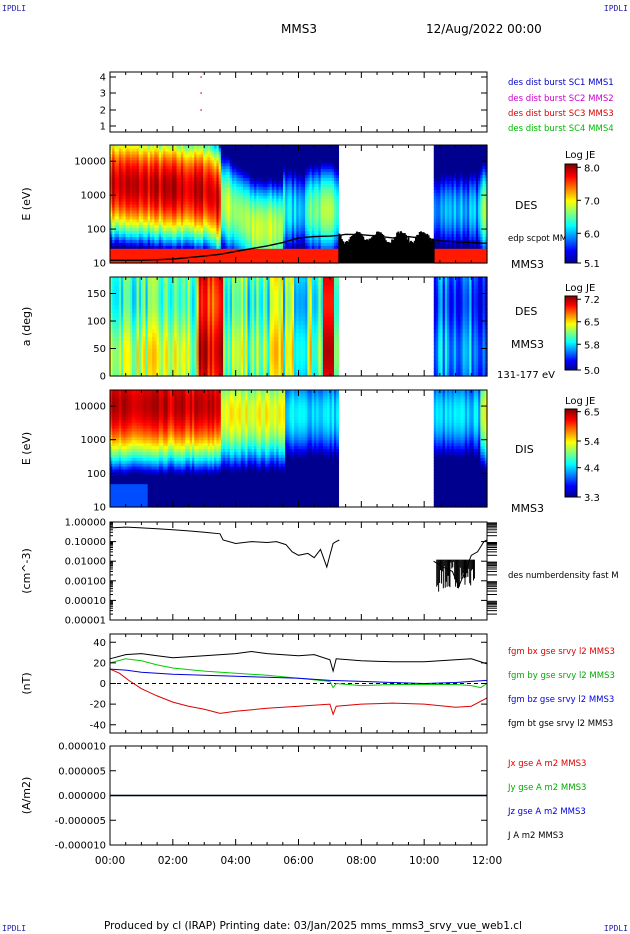  Describe the element at coordinates (14, 928) in the screenshot. I see `corner-label-bottom-left: IPDLI` at that location.